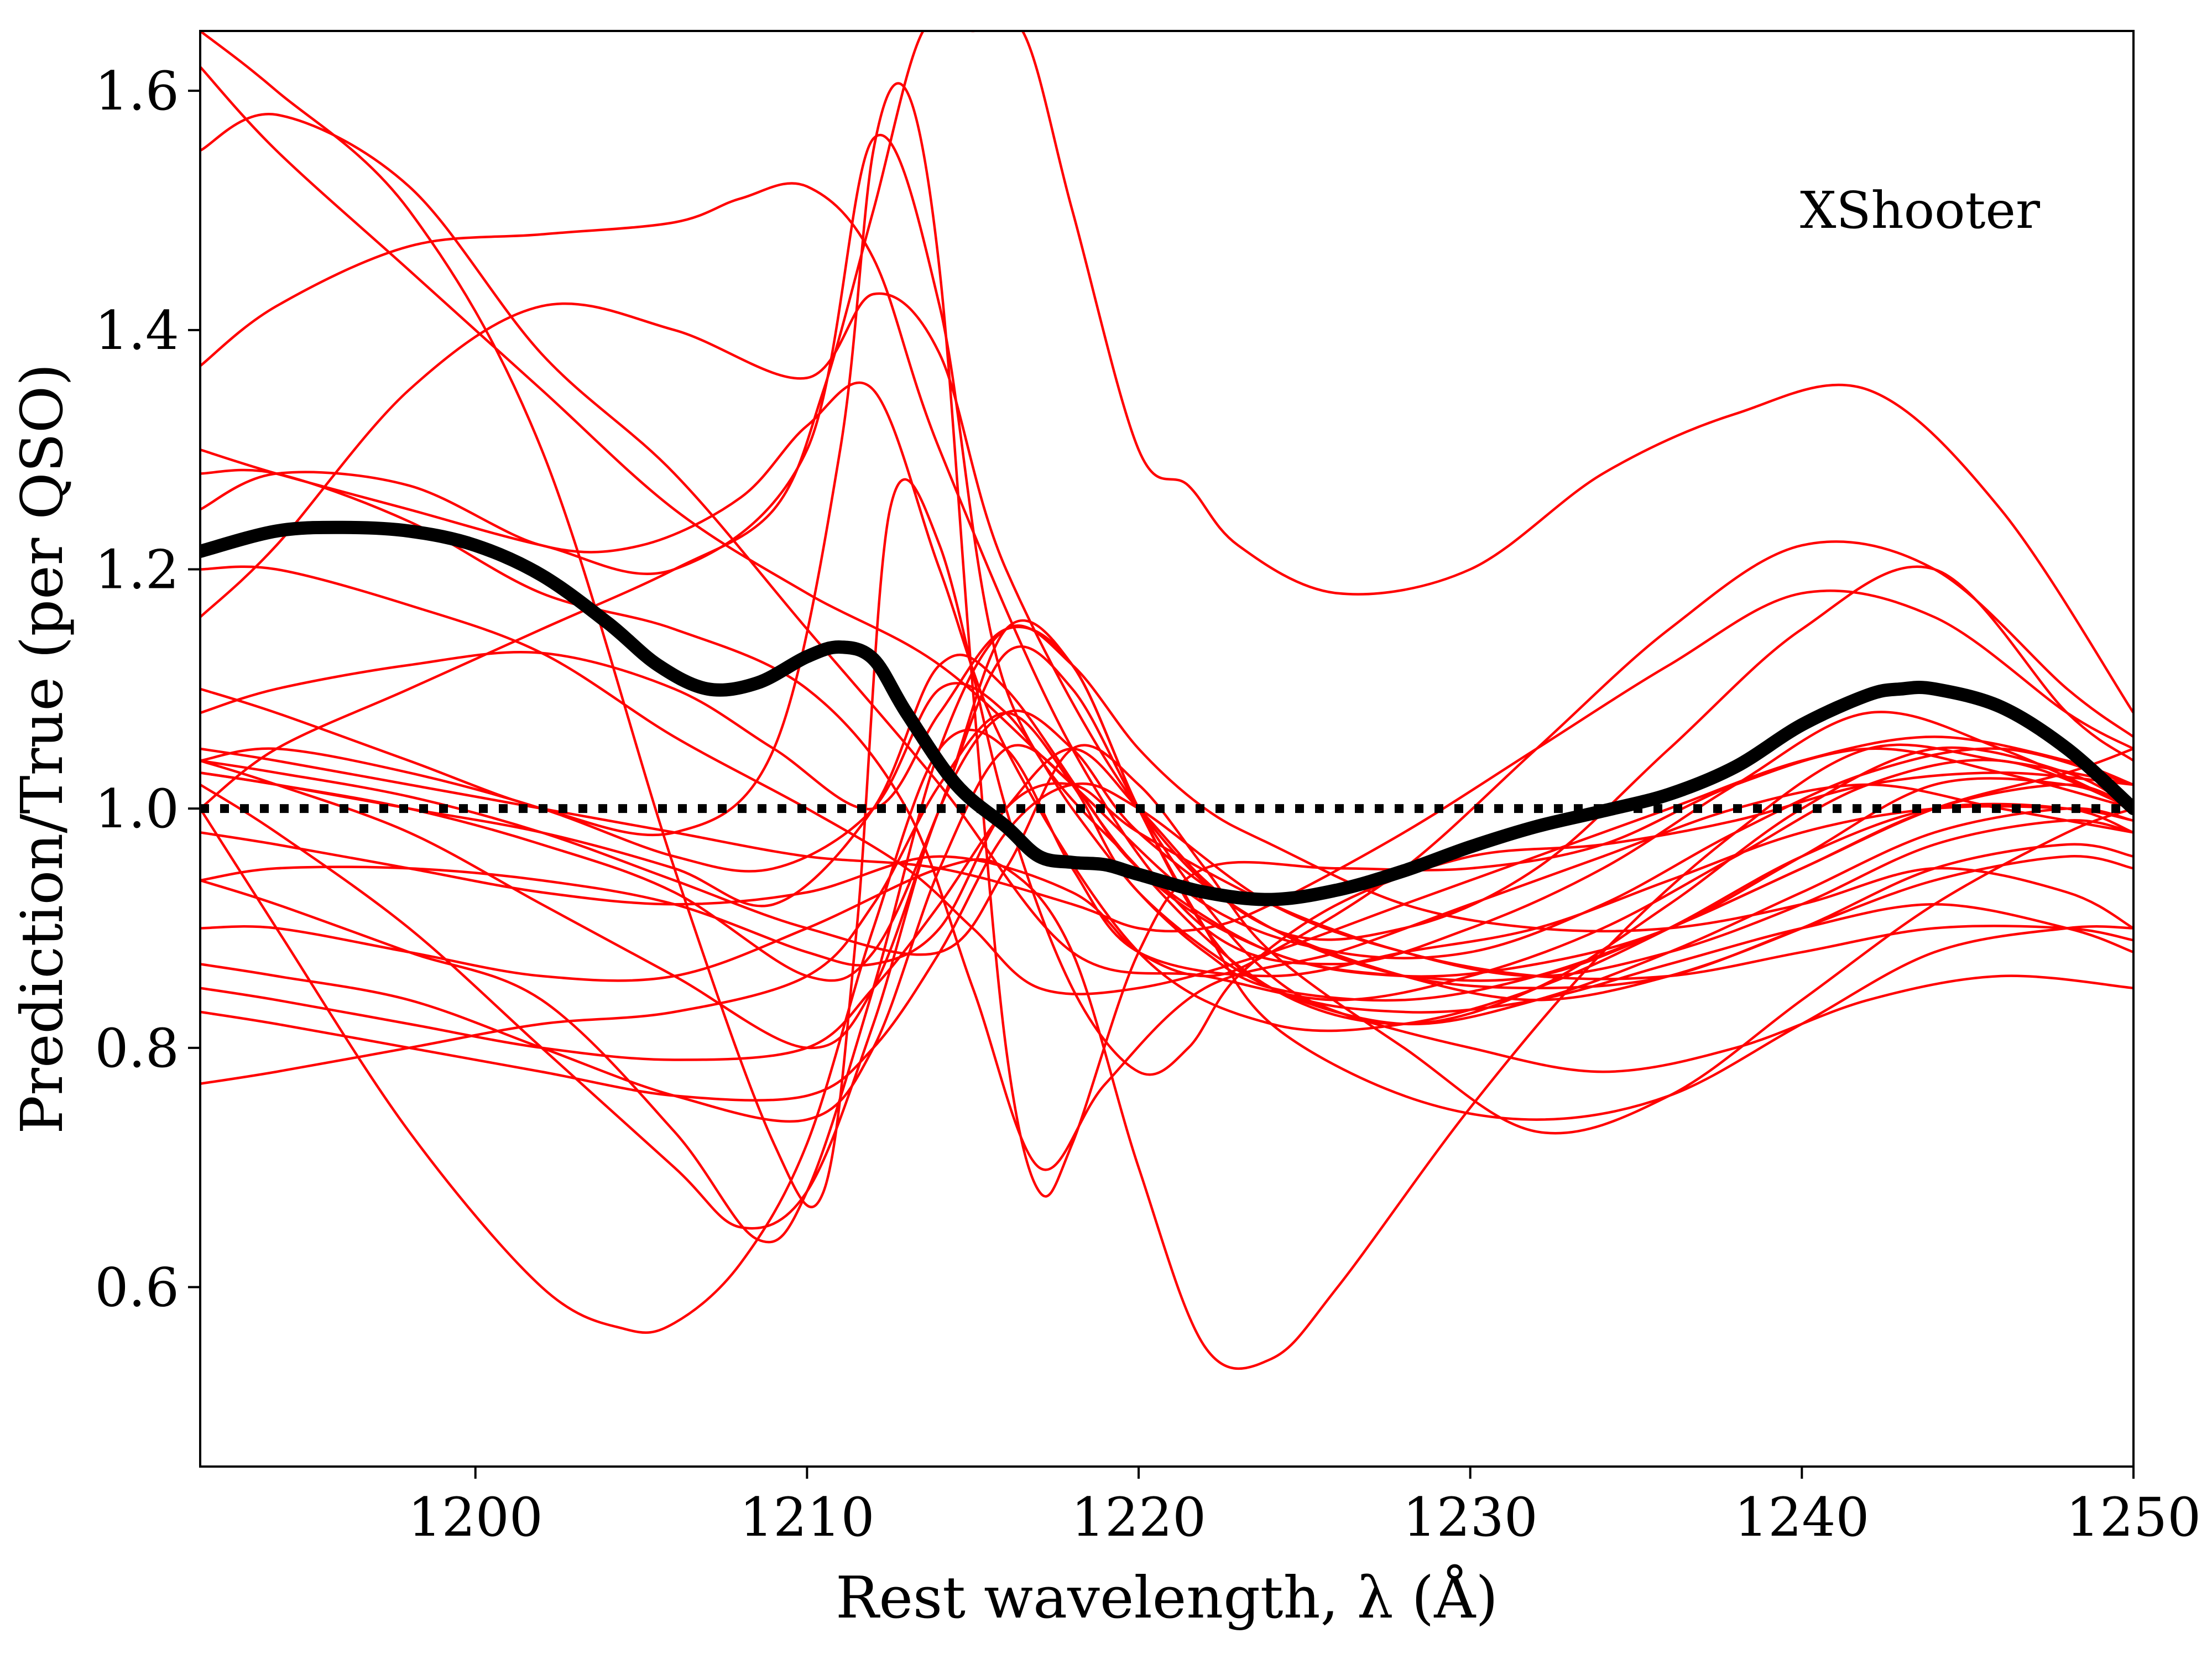  I want to click on y-axis-label: Prediction/True (per QSO), so click(42, 748).